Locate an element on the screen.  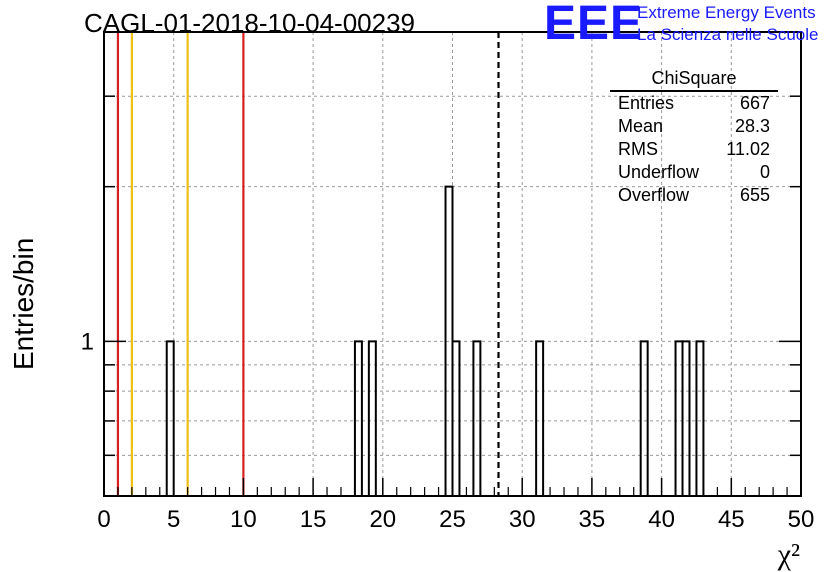
y-axis-label: Entries/bin is located at coordinates (23, 303).